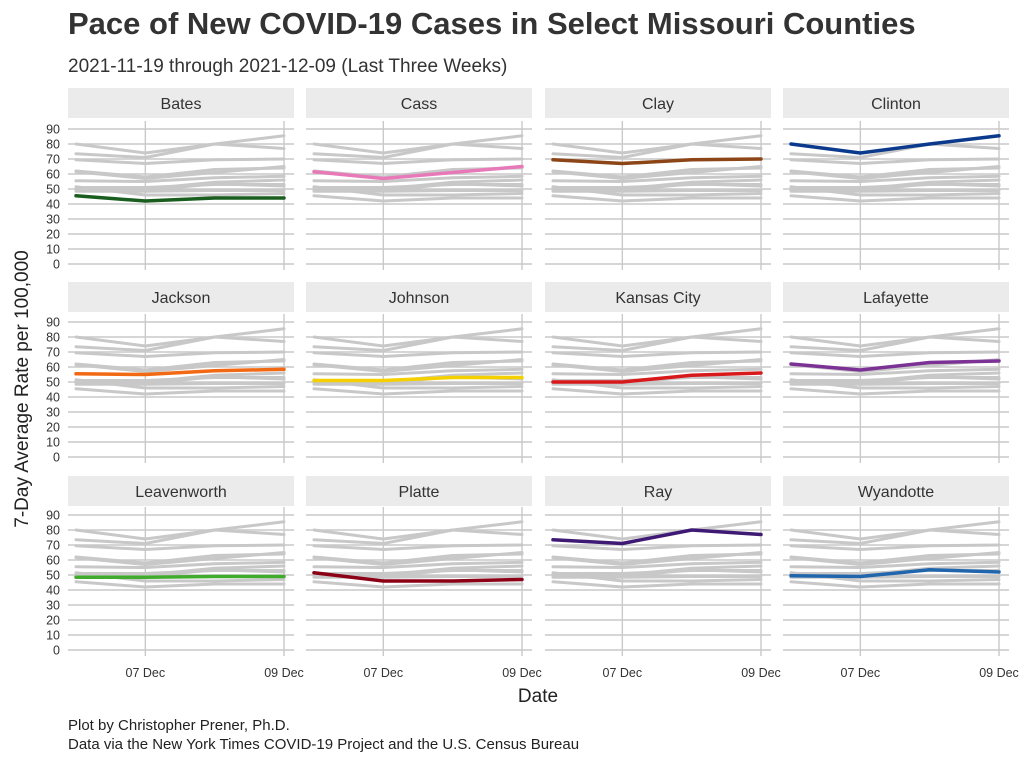 This screenshot has width=1024, height=768. What do you see at coordinates (895, 354) in the screenshot?
I see `panel-lafayette-bg-line-clay` at bounding box center [895, 354].